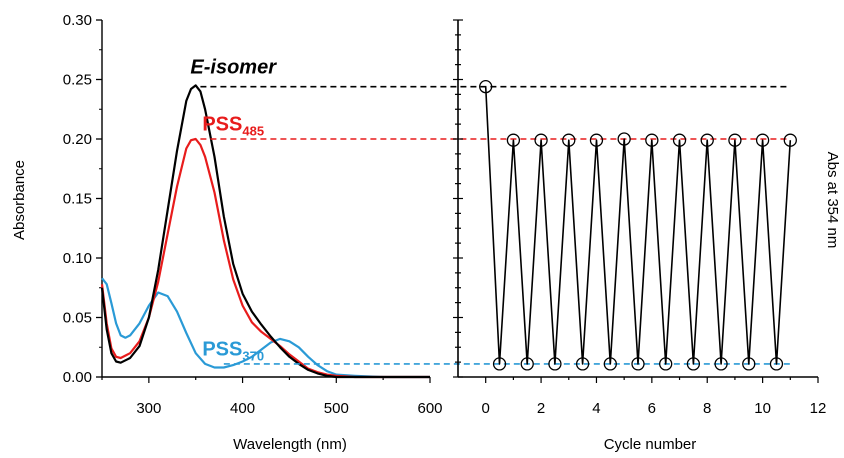  What do you see at coordinates (233, 68) in the screenshot?
I see `annotation-label: E-isomer` at bounding box center [233, 68].